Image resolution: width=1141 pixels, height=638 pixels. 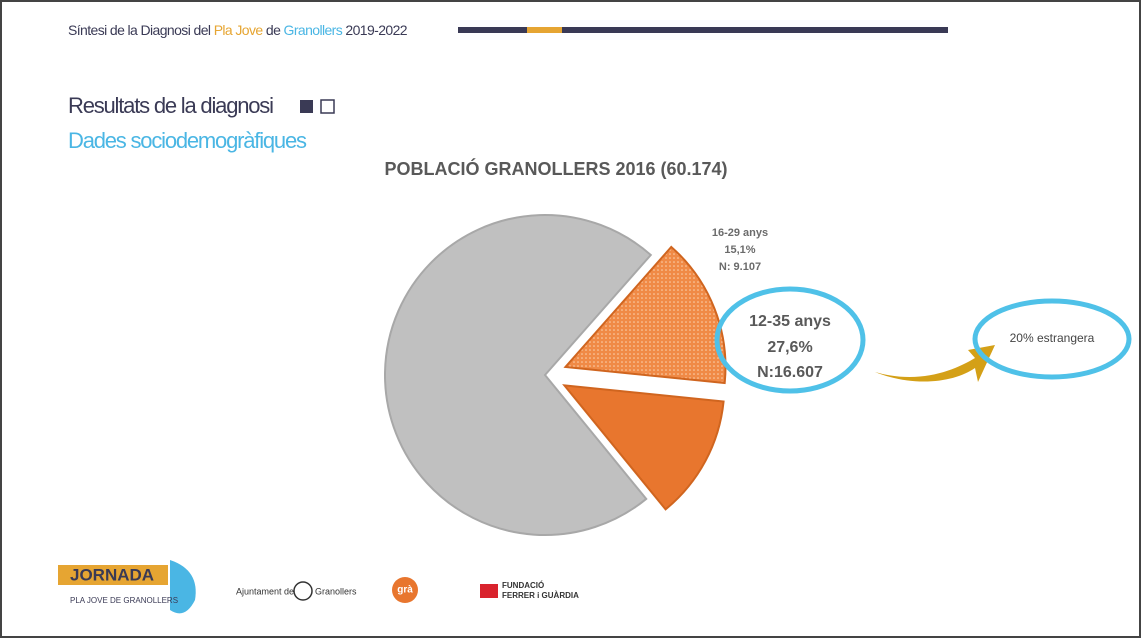 What do you see at coordinates (739, 250) in the screenshot?
I see `slice-value-label: 15,1%` at bounding box center [739, 250].